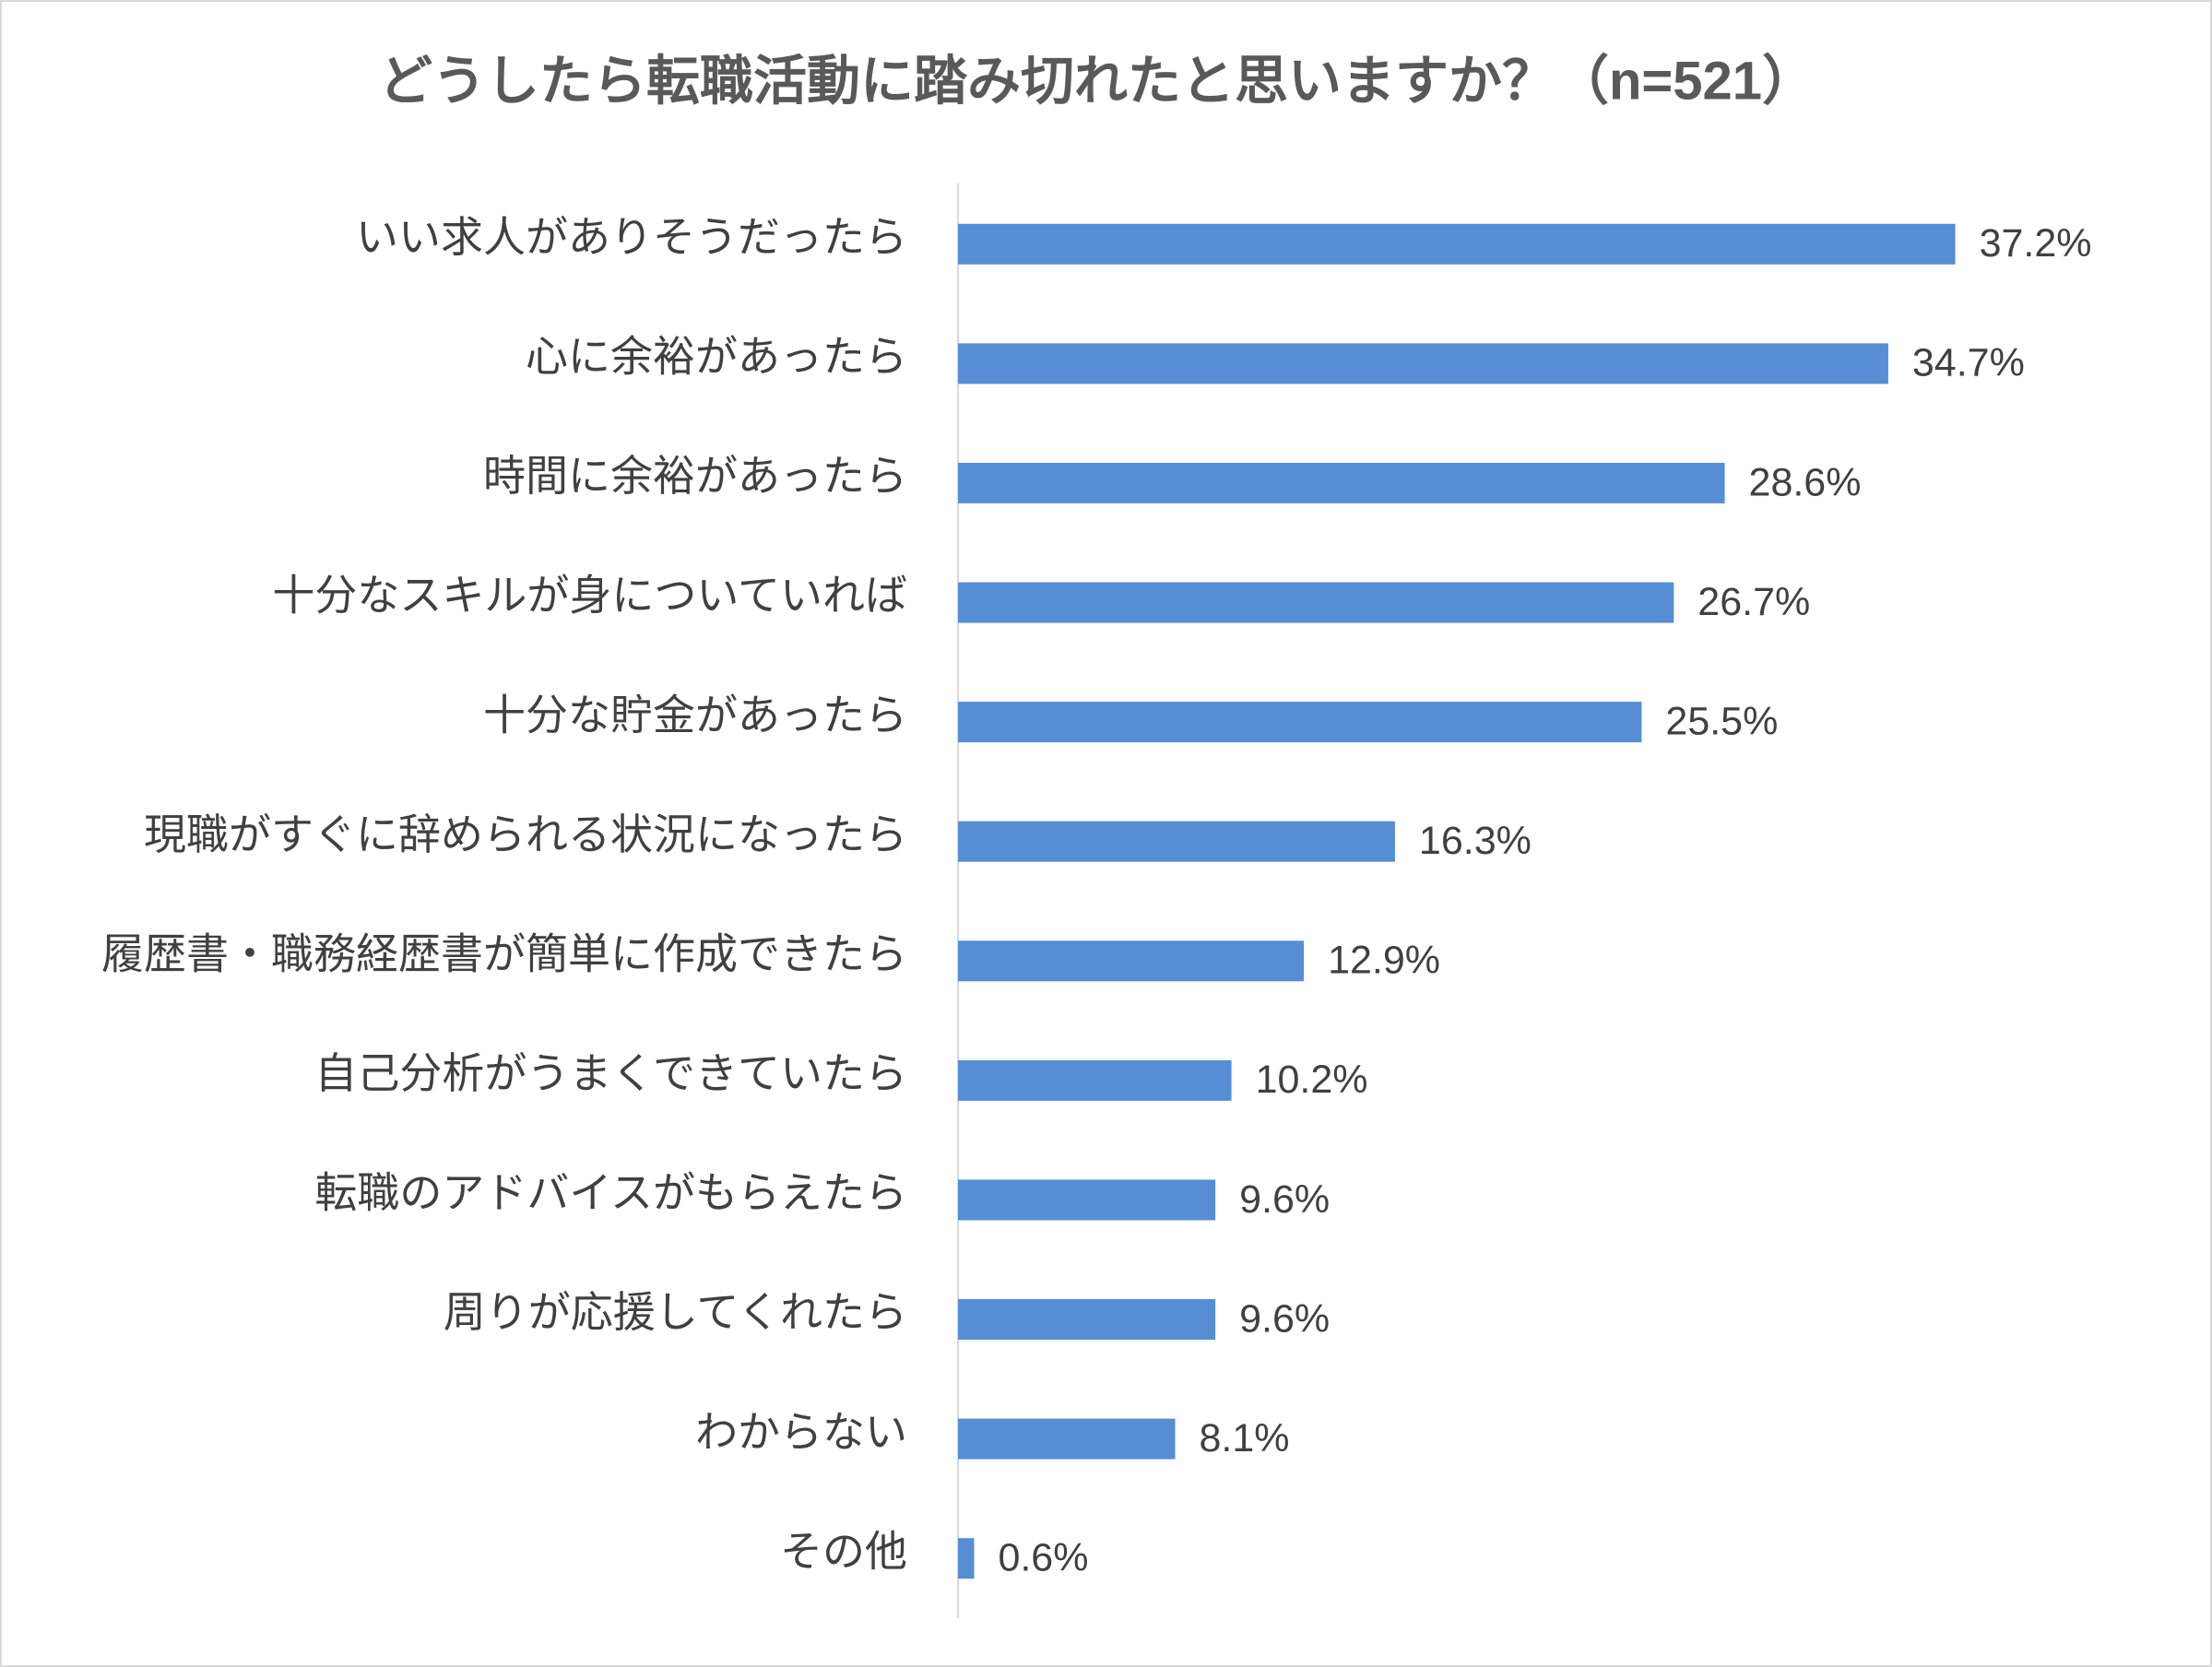  What do you see at coordinates (1312, 1080) in the screenshot?
I see `value-label: 10.2%` at bounding box center [1312, 1080].